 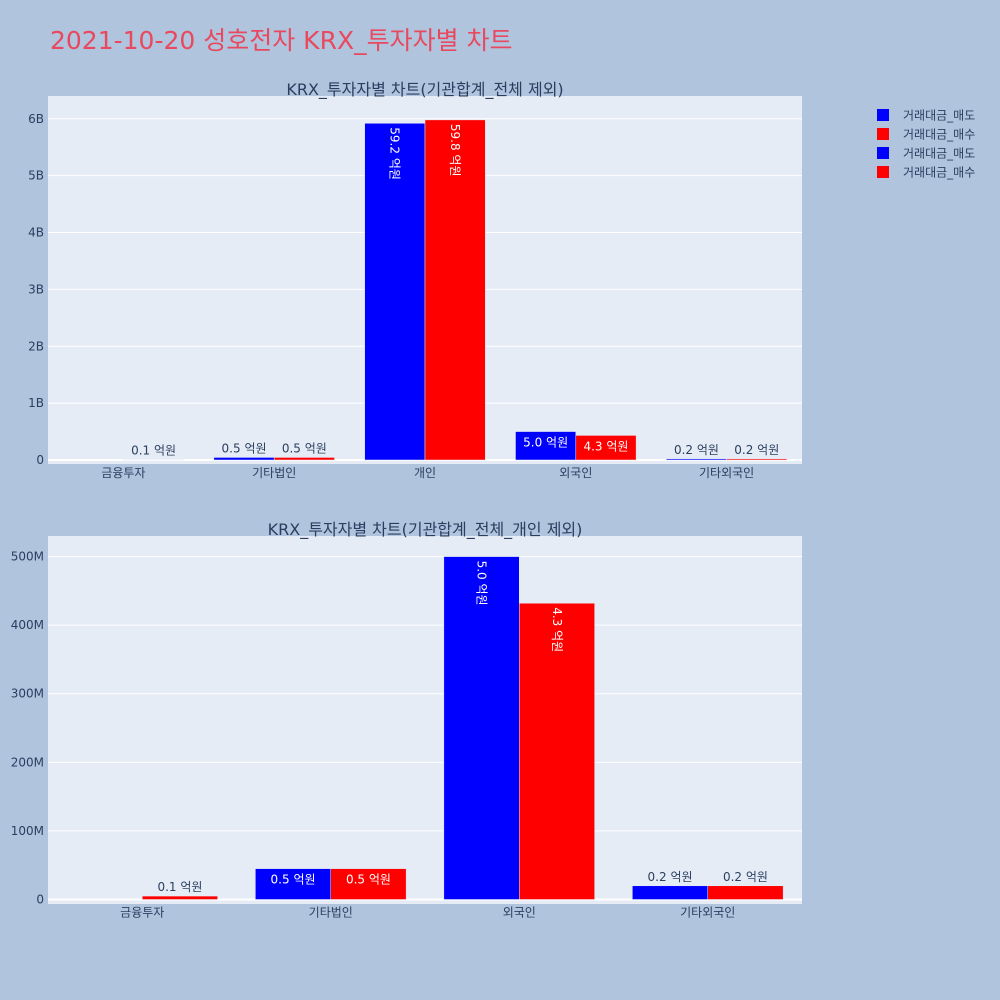 What do you see at coordinates (424, 90) in the screenshot?
I see `chart-title: KRX_투자자별 차트(기관합계_전체 제외)` at bounding box center [424, 90].